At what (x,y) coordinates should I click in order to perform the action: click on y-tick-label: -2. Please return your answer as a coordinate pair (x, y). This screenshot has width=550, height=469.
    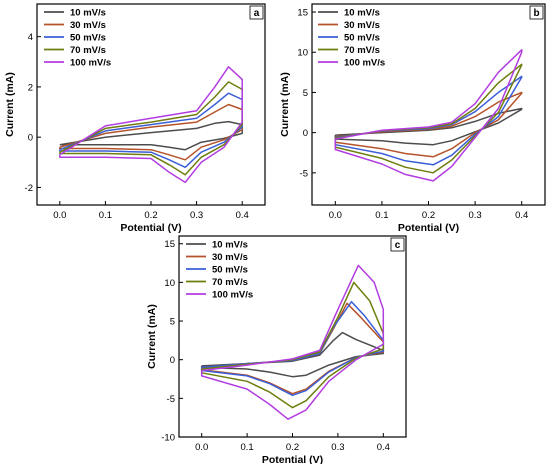
    Looking at the image, I should click on (29, 188).